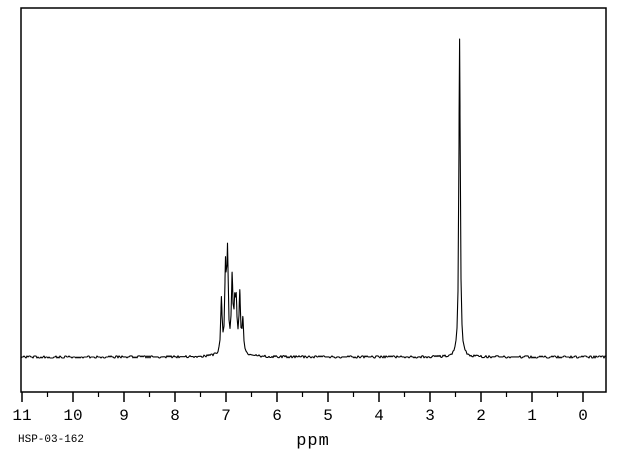 The height and width of the screenshot is (455, 620). Describe the element at coordinates (313, 441) in the screenshot. I see `x-axis-label: ppm` at that location.